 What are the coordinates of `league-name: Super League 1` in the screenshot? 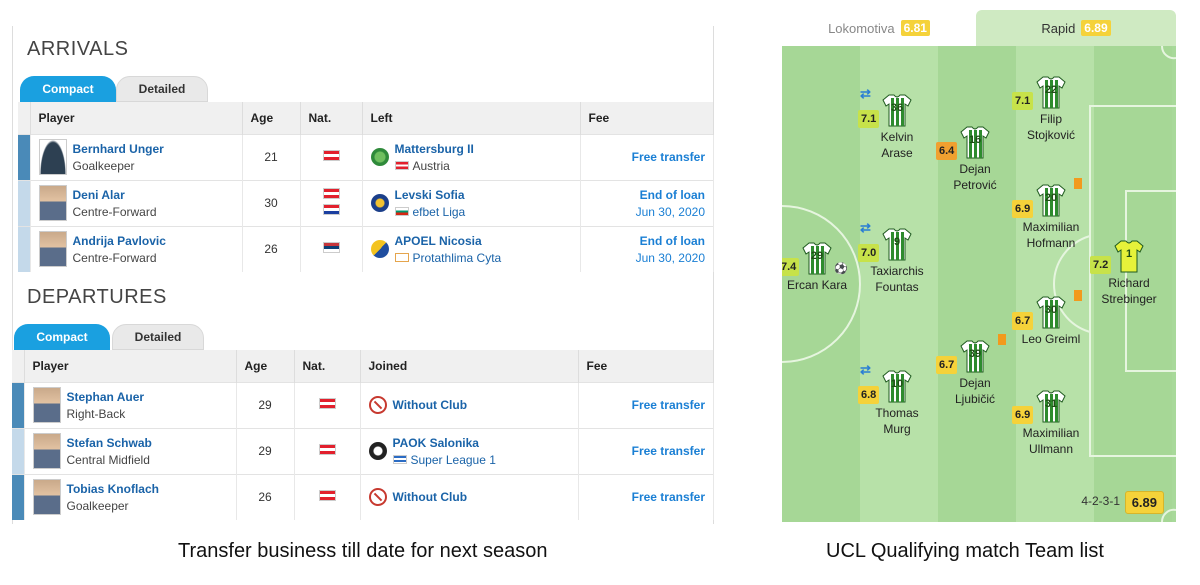 It's located at (453, 459).